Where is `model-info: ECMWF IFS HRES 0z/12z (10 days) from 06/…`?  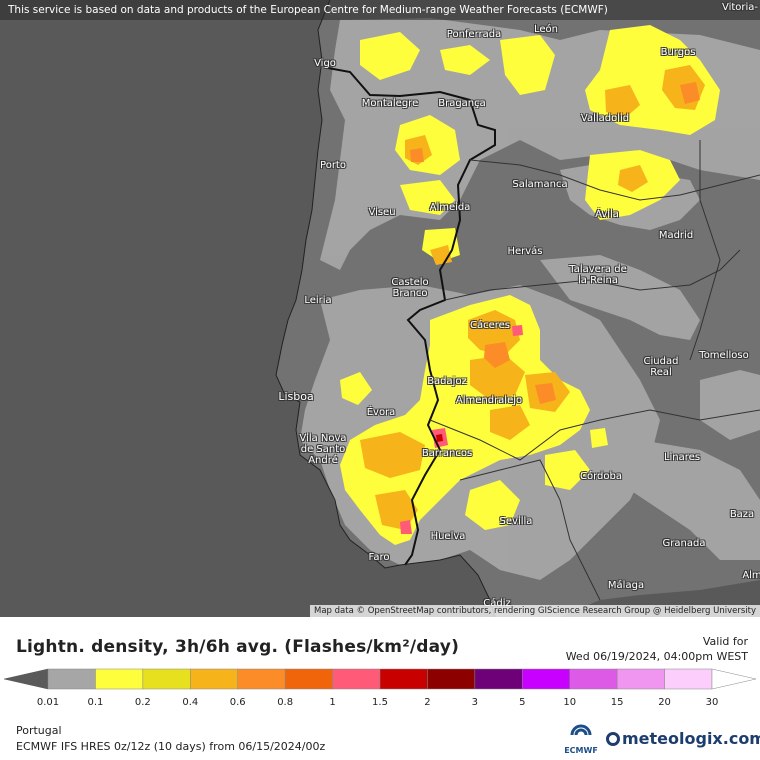
model-info: ECMWF IFS HRES 0z/12z (10 days) from 06/… is located at coordinates (171, 746).